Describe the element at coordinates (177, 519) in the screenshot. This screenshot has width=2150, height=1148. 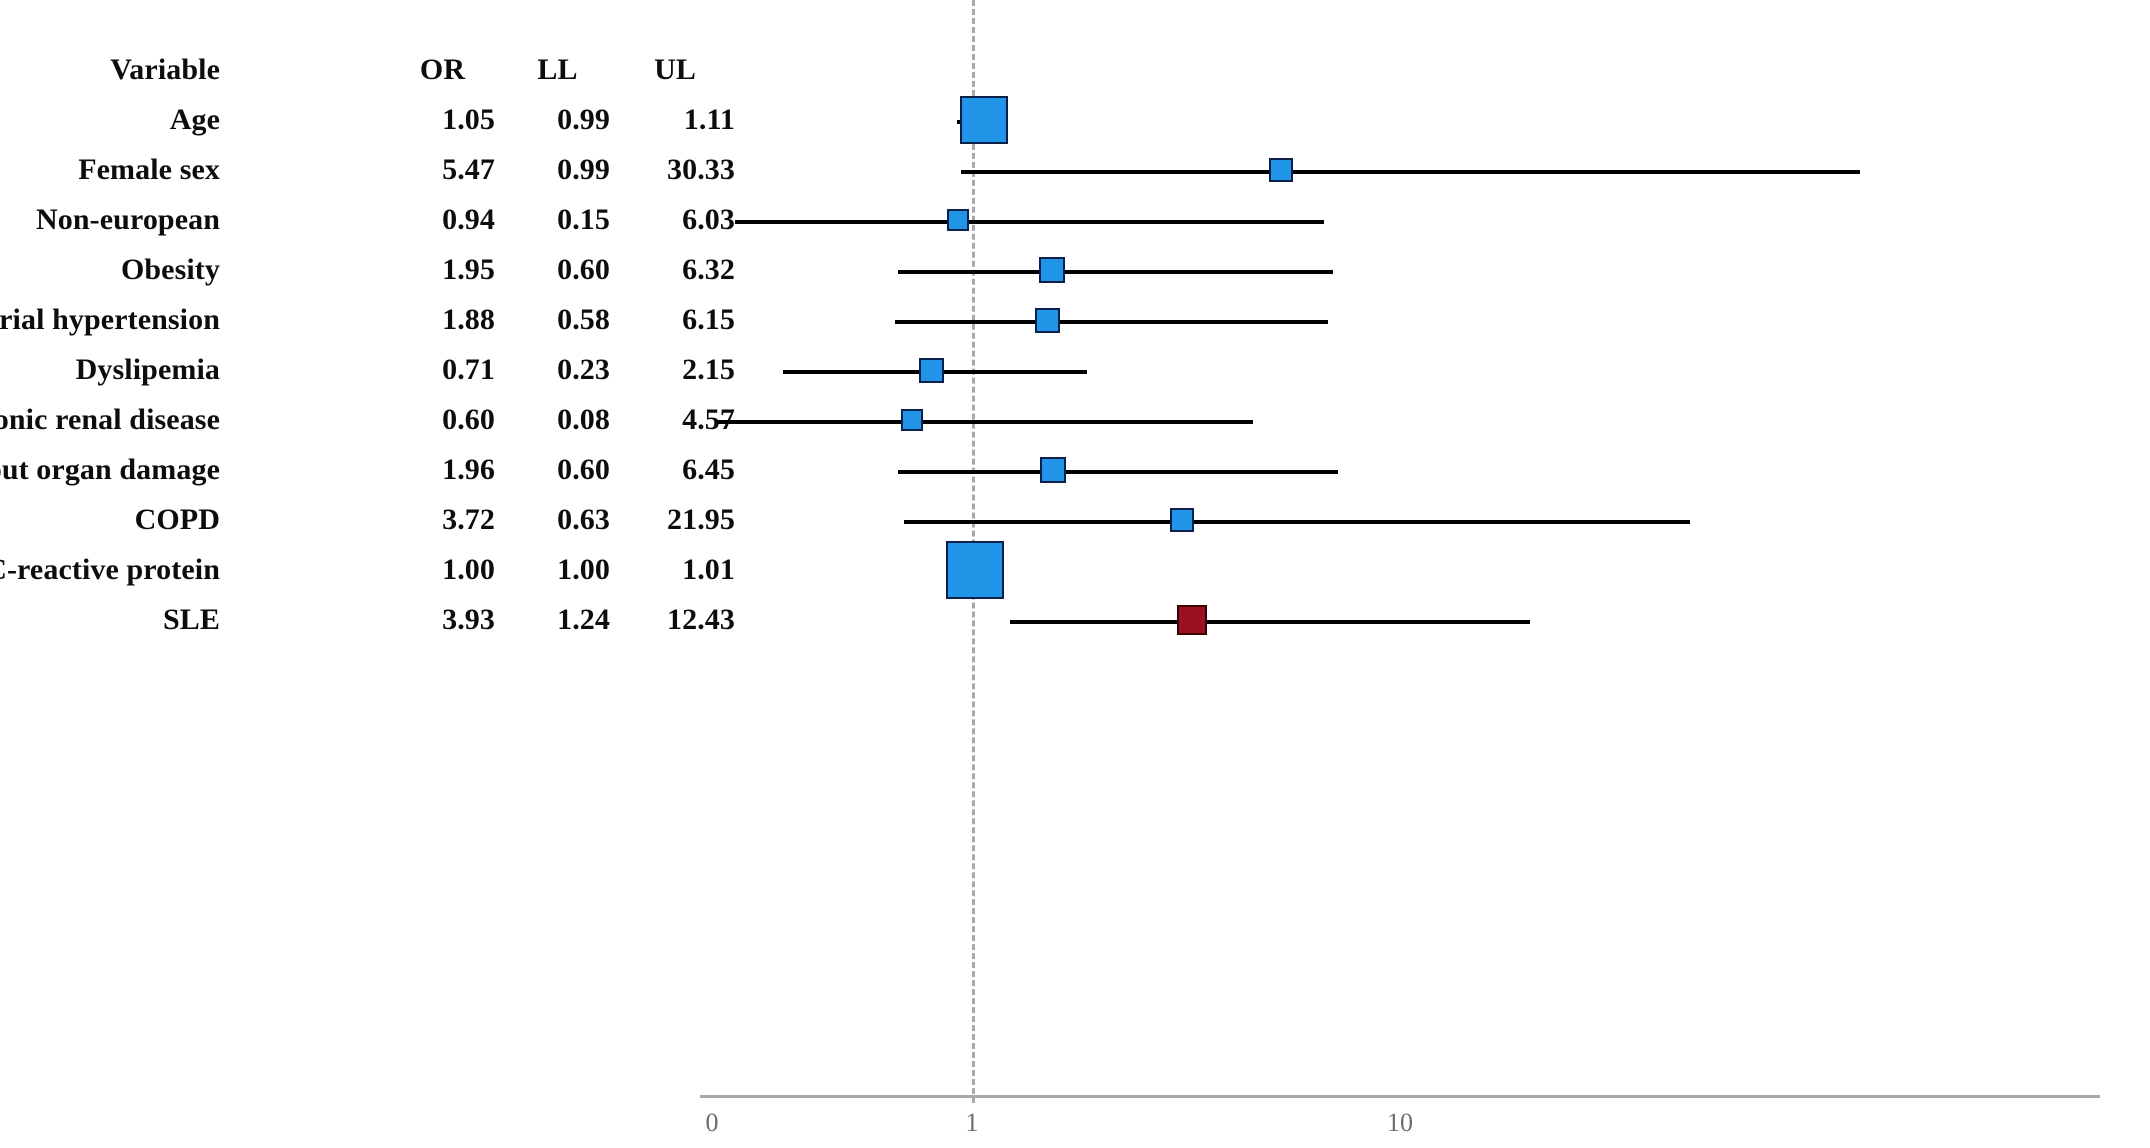
I see `cell-variable: COPD` at that location.